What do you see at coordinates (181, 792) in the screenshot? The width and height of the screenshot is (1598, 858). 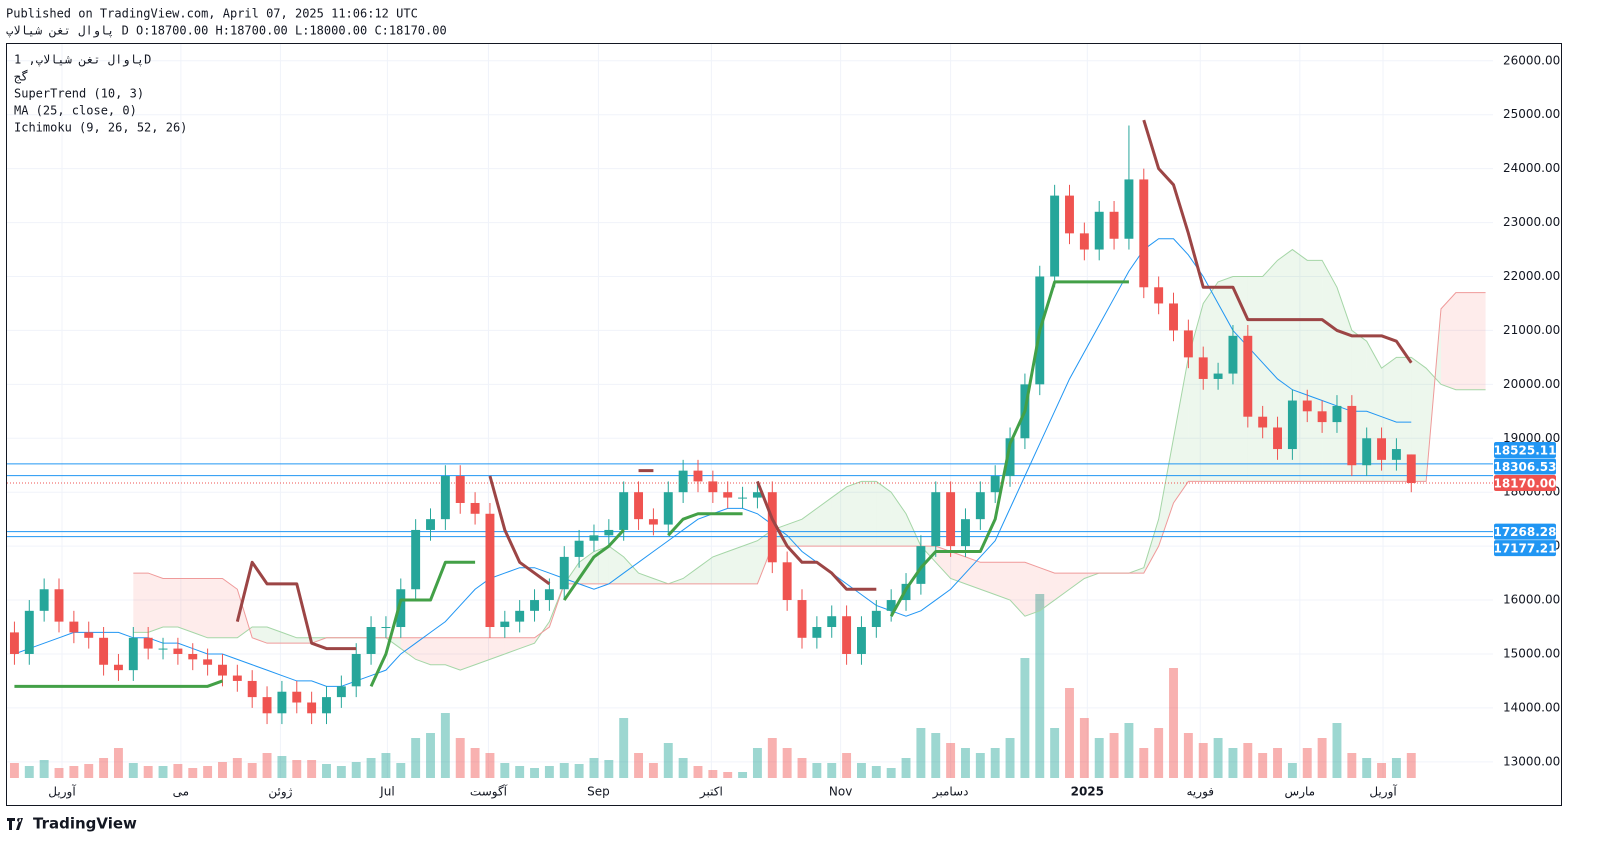 I see `x-tick-label: می` at bounding box center [181, 792].